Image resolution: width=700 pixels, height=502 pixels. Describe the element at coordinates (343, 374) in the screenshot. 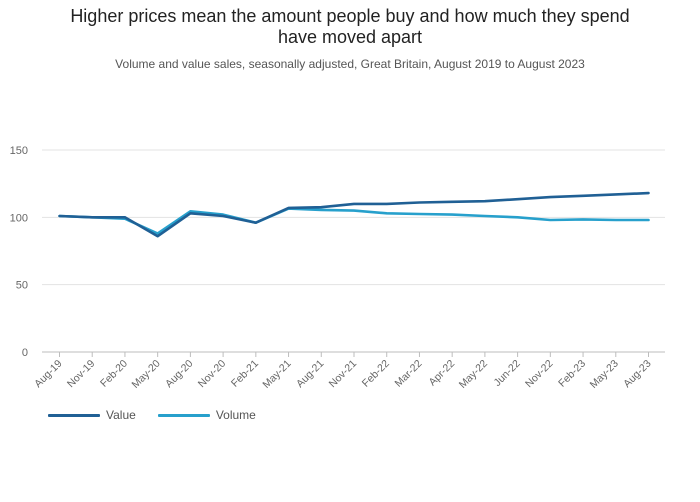

I see `x-tick-label-Nov-21: Nov-21` at that location.